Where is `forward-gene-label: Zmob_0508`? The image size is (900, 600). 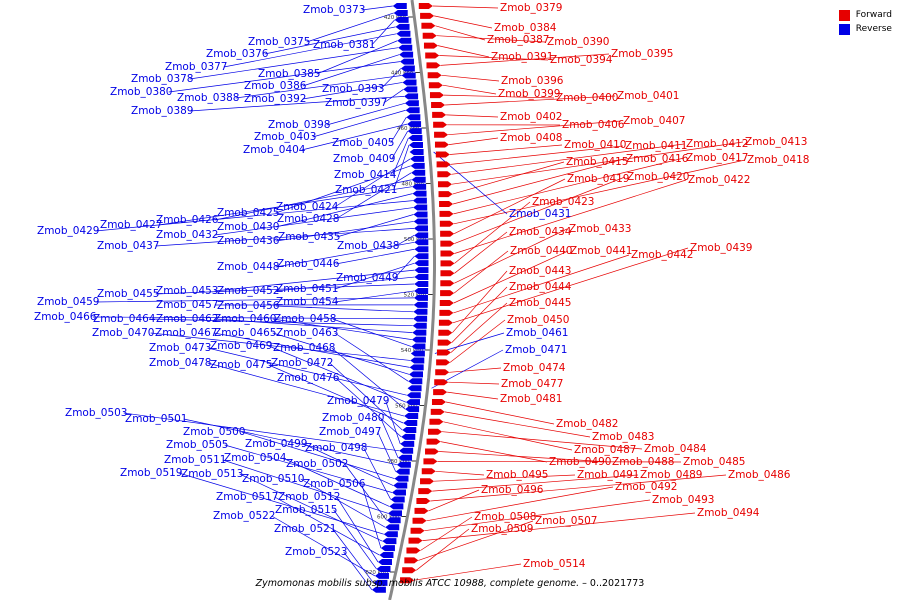 forward-gene-label: Zmob_0508 is located at coordinates (505, 517).